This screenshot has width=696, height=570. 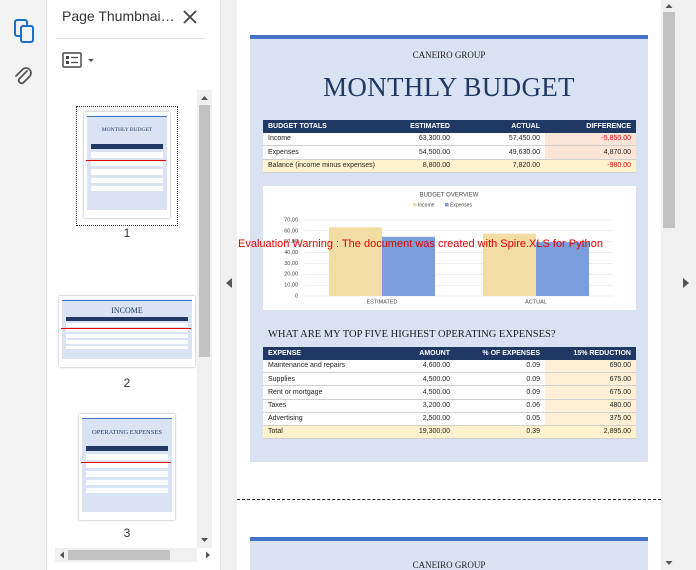 I want to click on header-row: EXPENSE AMOUNT% OF EXPENSES 15% REDUCTION, so click(x=449, y=353).